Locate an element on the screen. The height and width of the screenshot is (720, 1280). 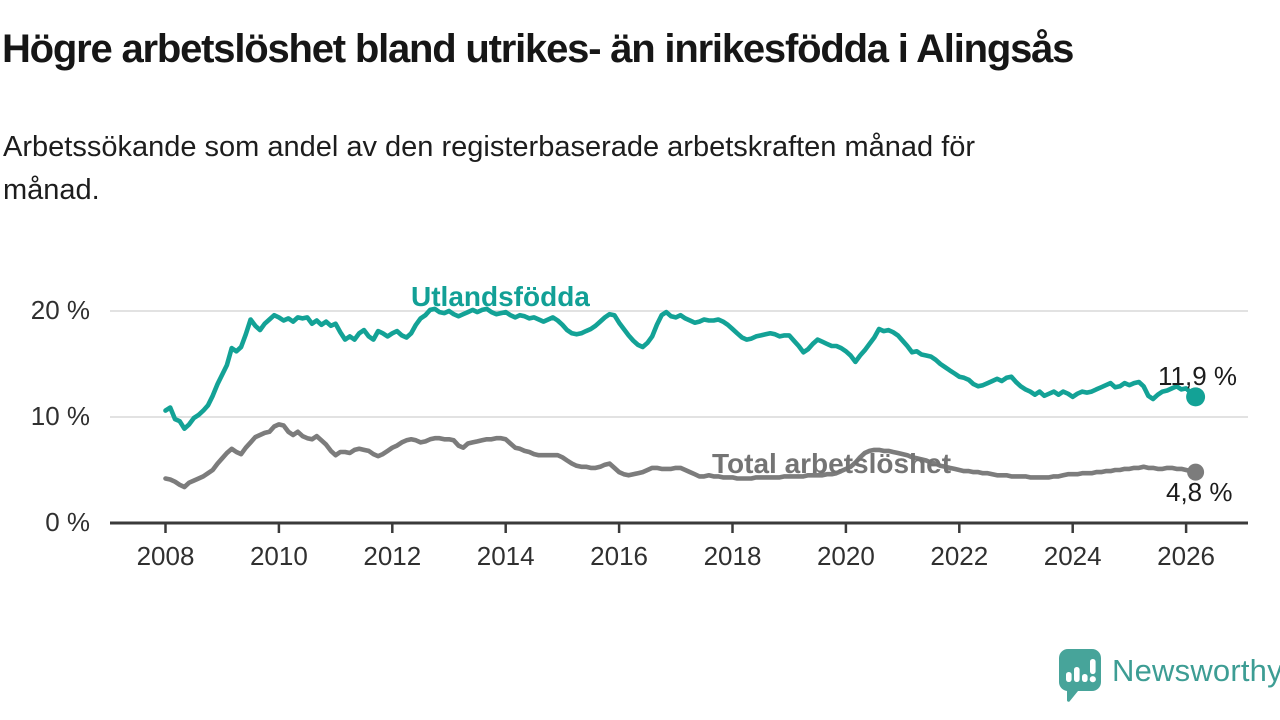
series-line-utlandsfodda is located at coordinates (680, 369).